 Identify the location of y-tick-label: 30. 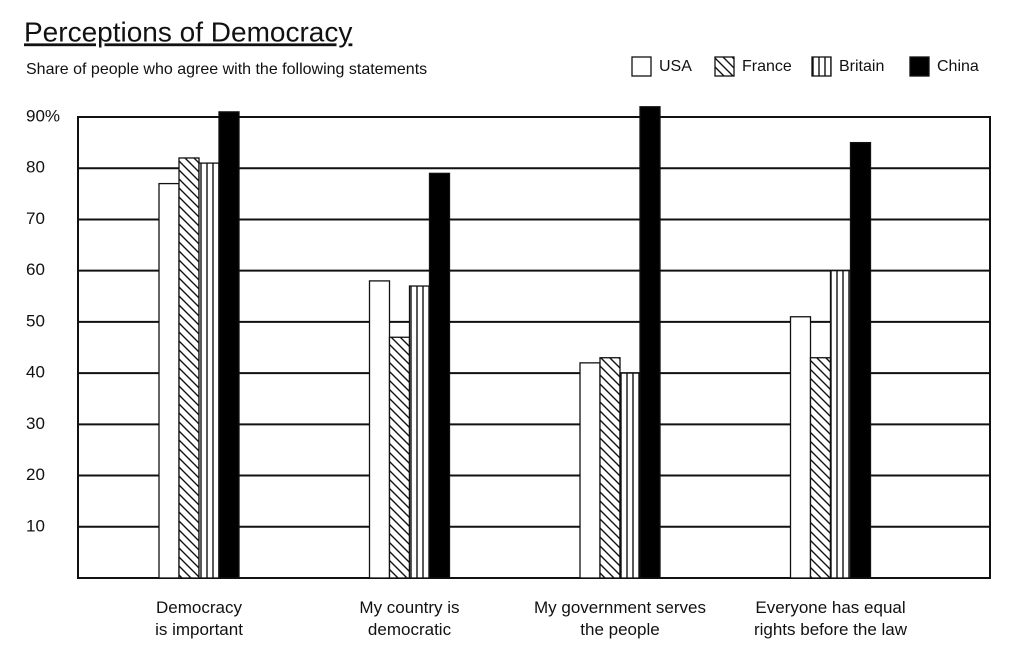
(35, 423).